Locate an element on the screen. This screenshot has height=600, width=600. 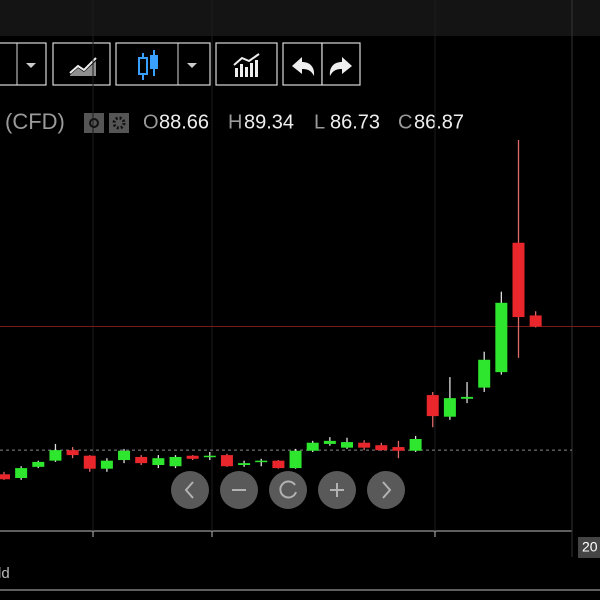
candle-icon is located at coordinates (148, 65).